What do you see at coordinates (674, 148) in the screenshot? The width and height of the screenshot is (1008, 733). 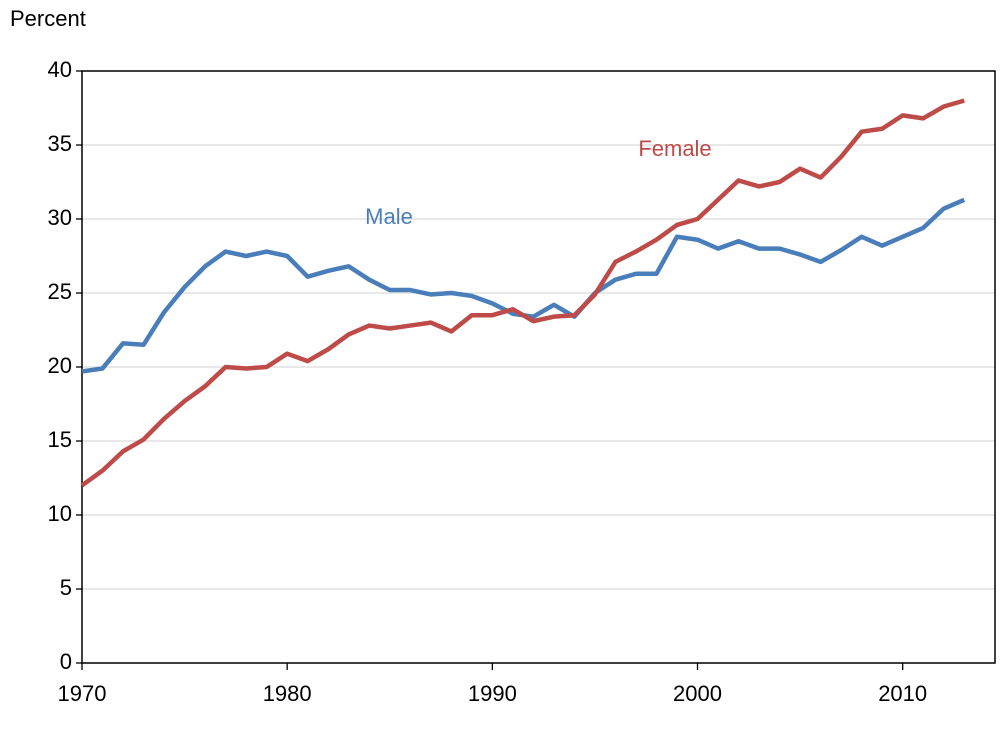 I see `series-label: Female` at bounding box center [674, 148].